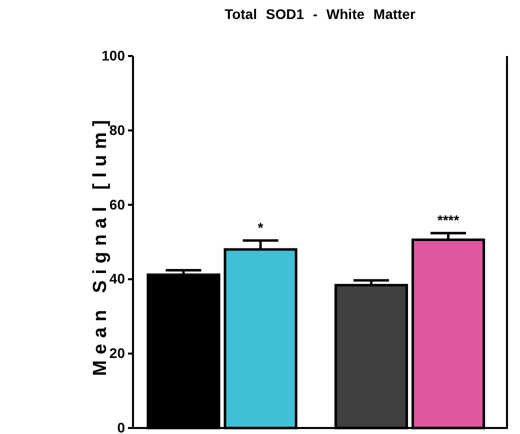 The width and height of the screenshot is (520, 434). I want to click on y-tick-label: 20, so click(117, 353).